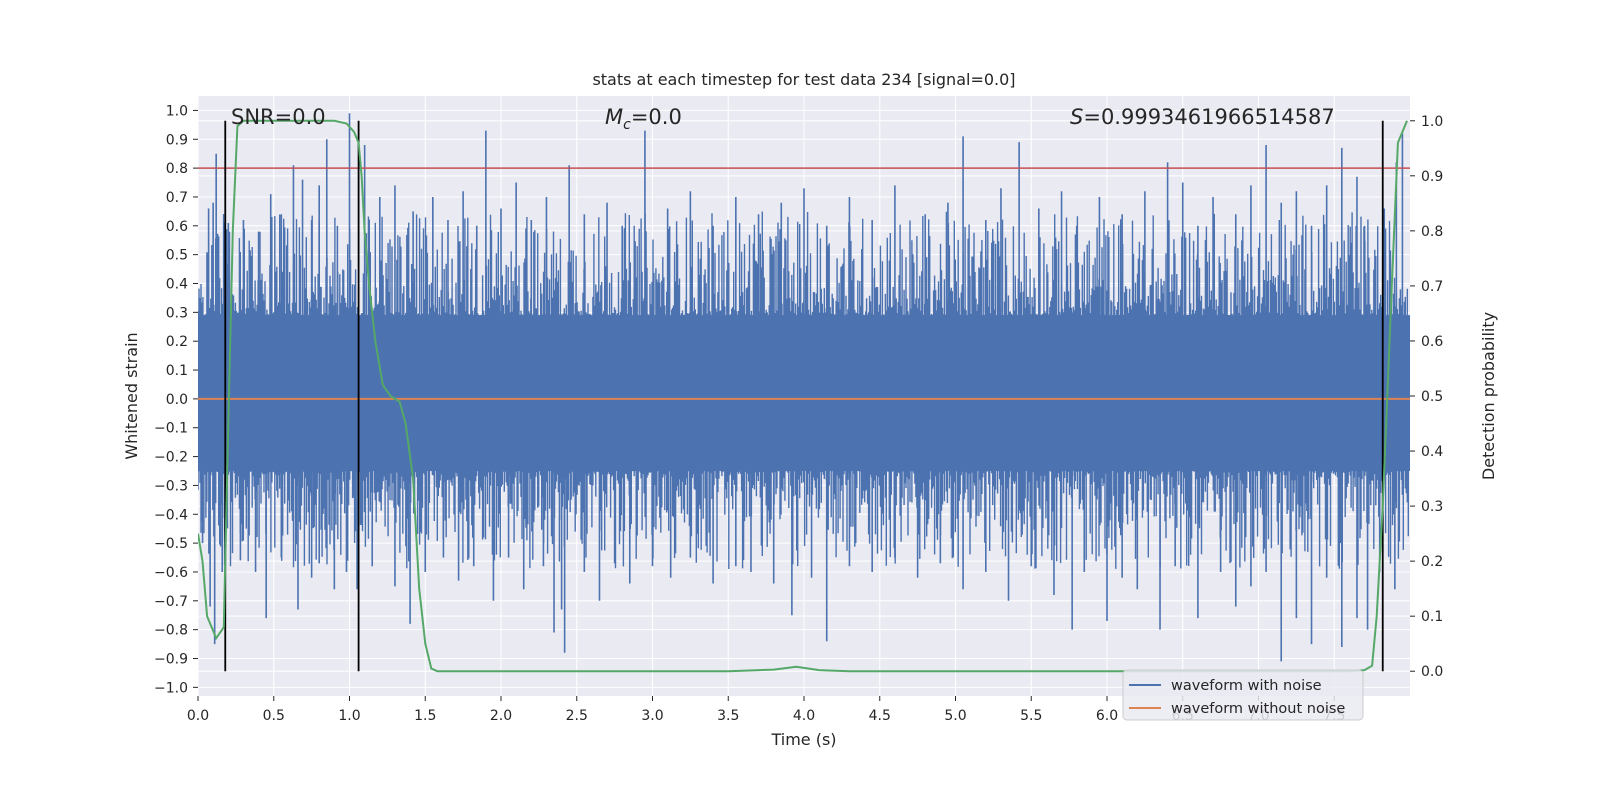  Describe the element at coordinates (652, 716) in the screenshot. I see `x-tick-label: 3.0` at that location.